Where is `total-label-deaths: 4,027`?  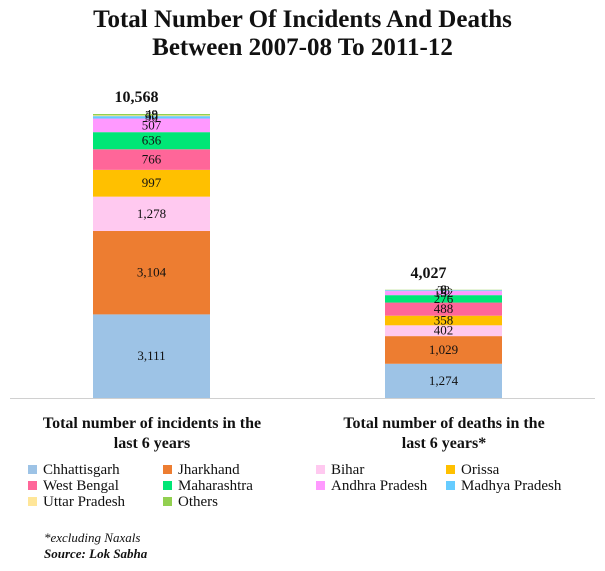
total-label-deaths: 4,027 is located at coordinates (429, 273).